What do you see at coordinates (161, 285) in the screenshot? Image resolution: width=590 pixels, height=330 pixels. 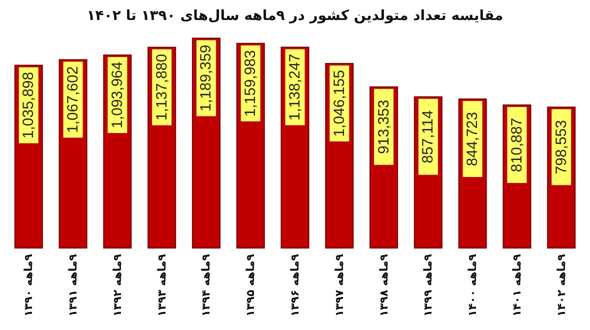 I see `x-tick-label: ۹ماهه ۱۳۹۳` at bounding box center [161, 285].